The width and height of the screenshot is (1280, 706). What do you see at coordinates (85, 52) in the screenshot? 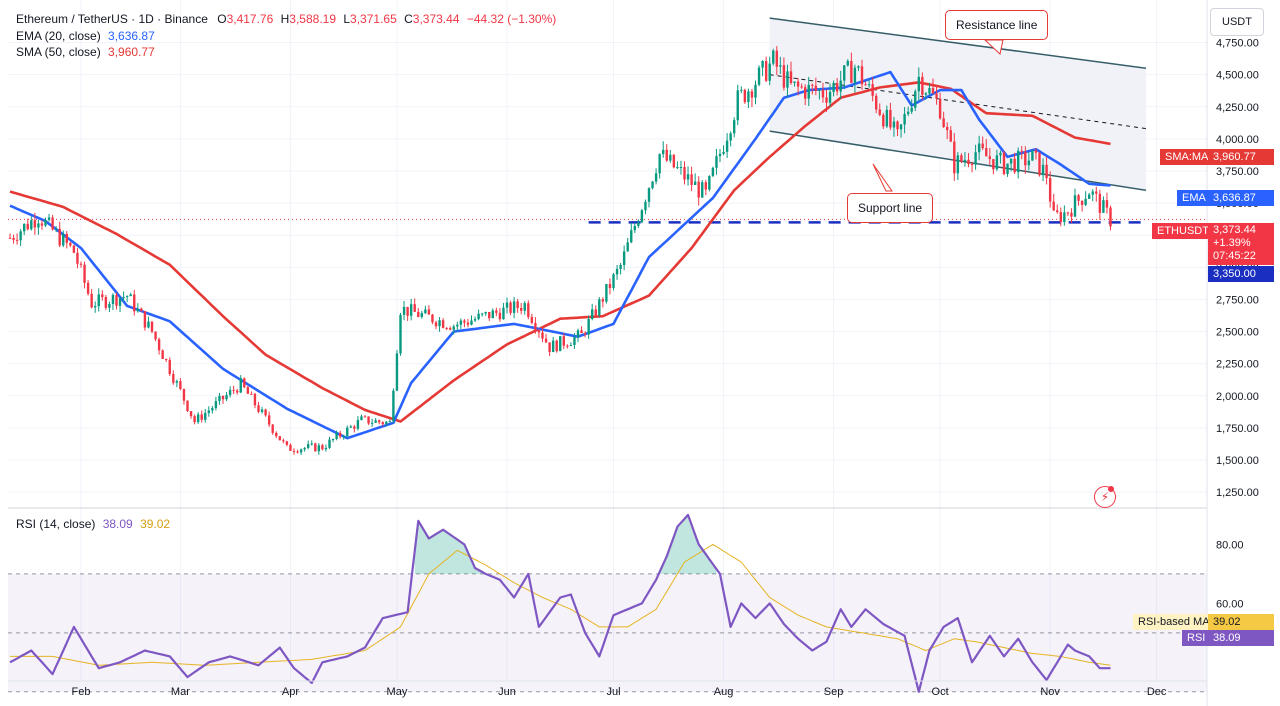
I see `sma-legend: SMA (50, close) 3,960.77` at bounding box center [85, 52].